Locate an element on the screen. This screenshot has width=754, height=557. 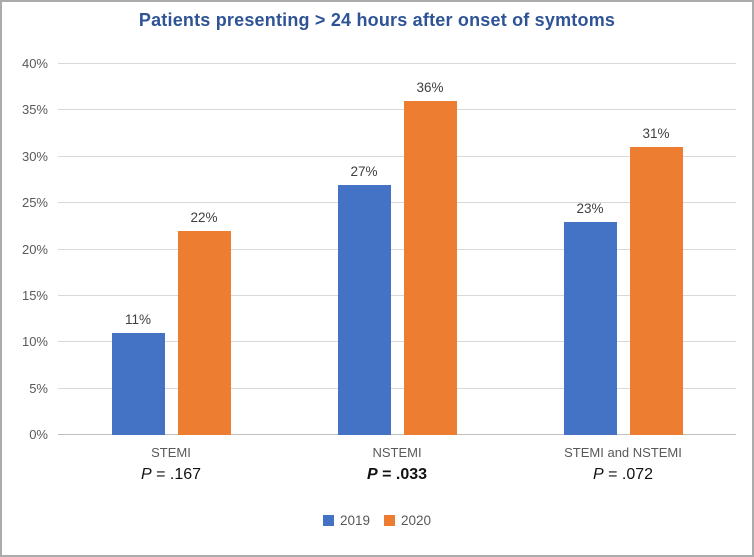
data-label: 31% is located at coordinates (656, 134).